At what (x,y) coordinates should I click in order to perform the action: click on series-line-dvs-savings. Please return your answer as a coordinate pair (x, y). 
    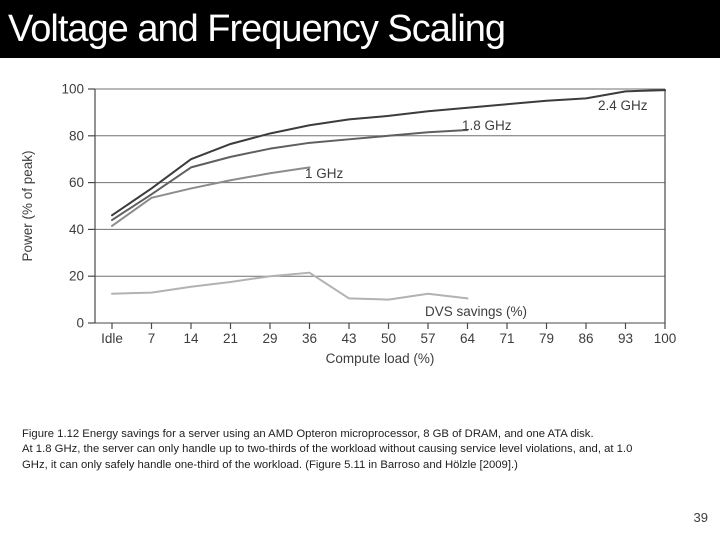
    Looking at the image, I should click on (290, 286).